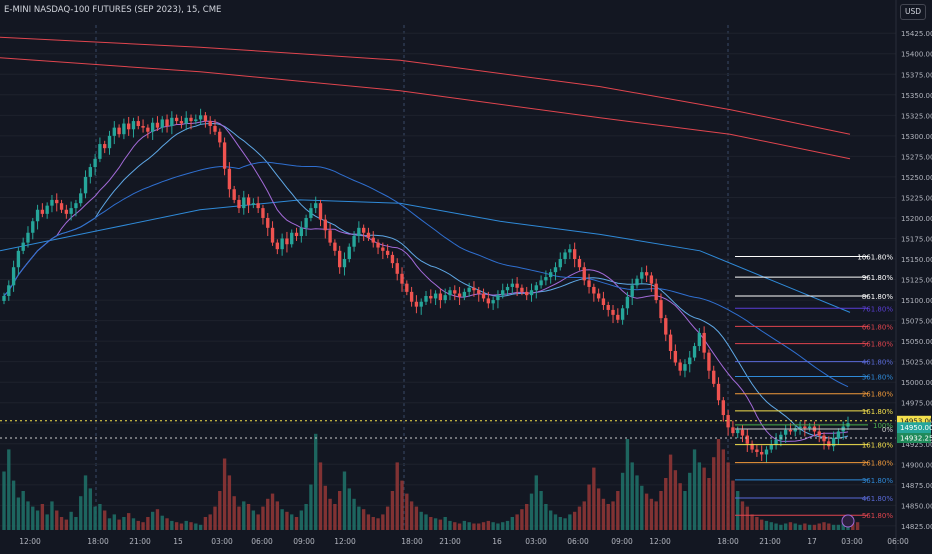  I want to click on x-tick-label: 12:00, so click(30, 541).